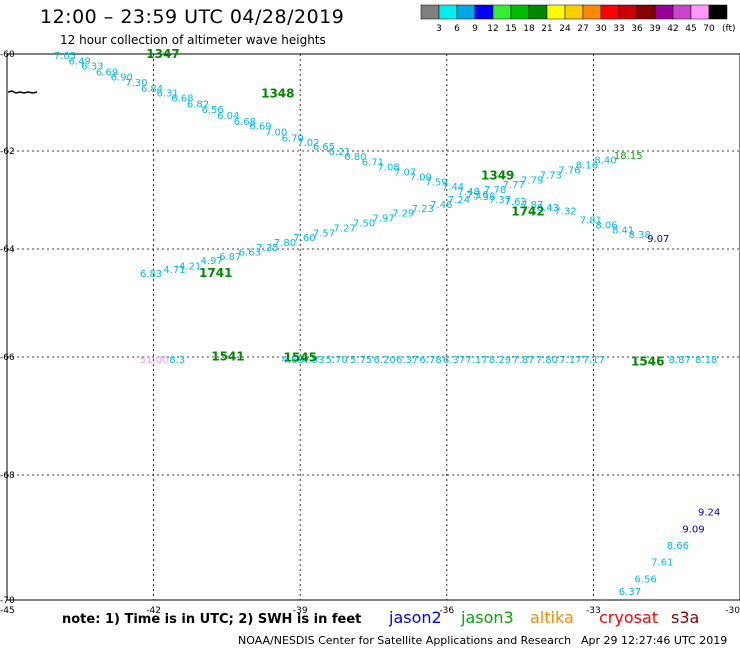 The height and width of the screenshot is (650, 740). What do you see at coordinates (22, 92) in the screenshot?
I see `island-coastline` at bounding box center [22, 92].